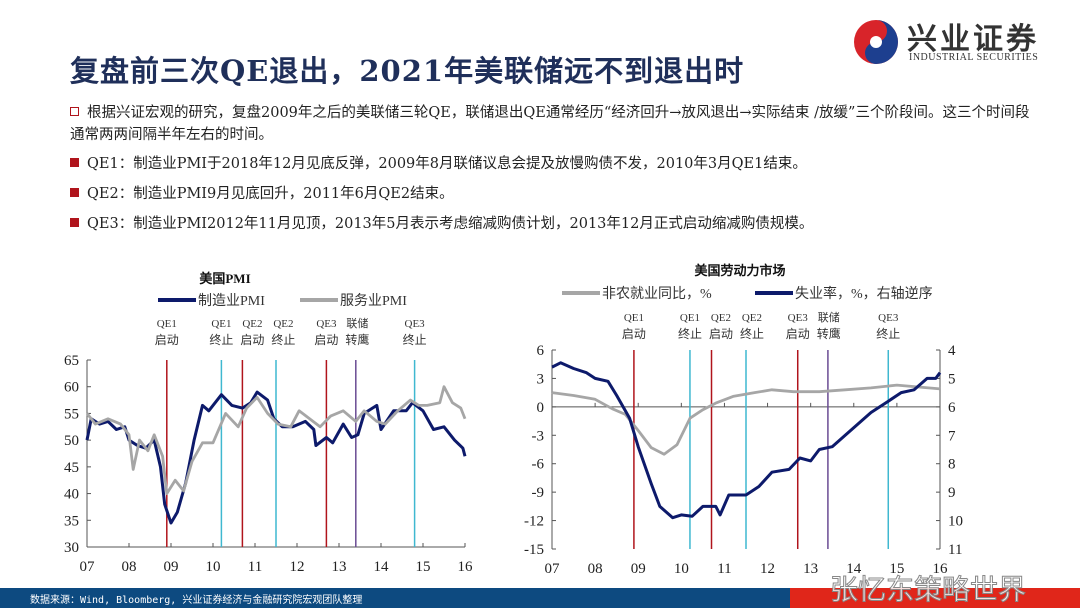 The image size is (1080, 608). What do you see at coordinates (71, 388) in the screenshot?
I see `y-tick-label: 60` at bounding box center [71, 388].